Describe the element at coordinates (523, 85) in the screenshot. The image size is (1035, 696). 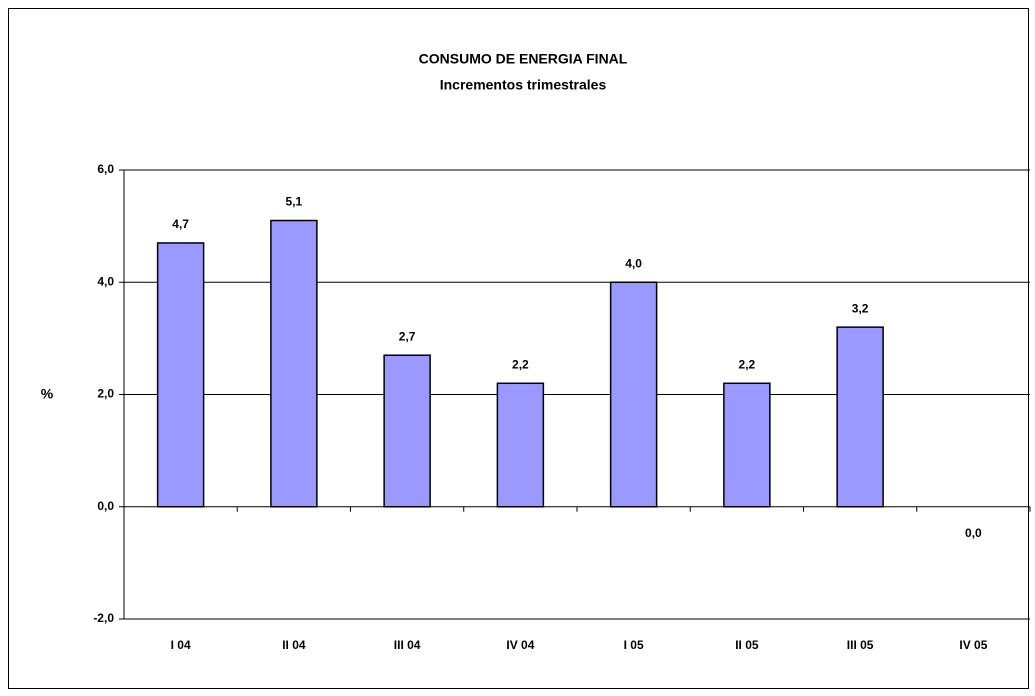
I see `chart-subtitle: Incrementos trimestrales` at that location.